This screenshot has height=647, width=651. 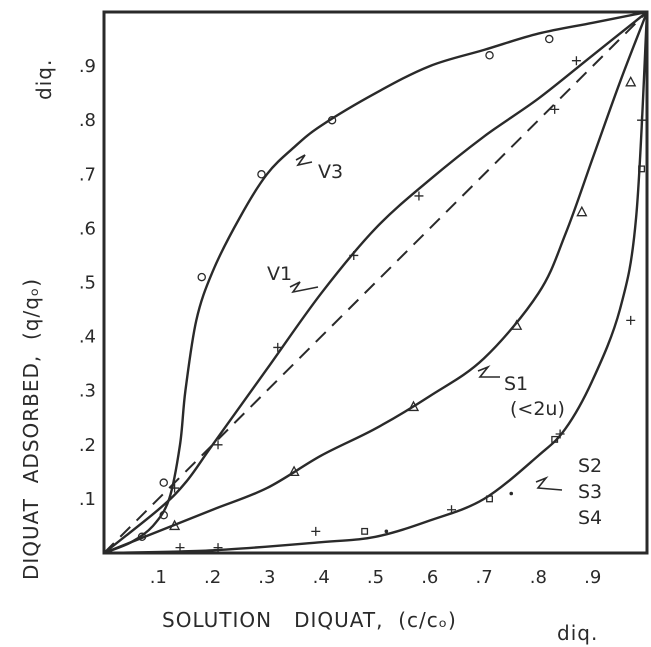 What do you see at coordinates (429, 577) in the screenshot?
I see `x-tick-label: .6` at bounding box center [429, 577].